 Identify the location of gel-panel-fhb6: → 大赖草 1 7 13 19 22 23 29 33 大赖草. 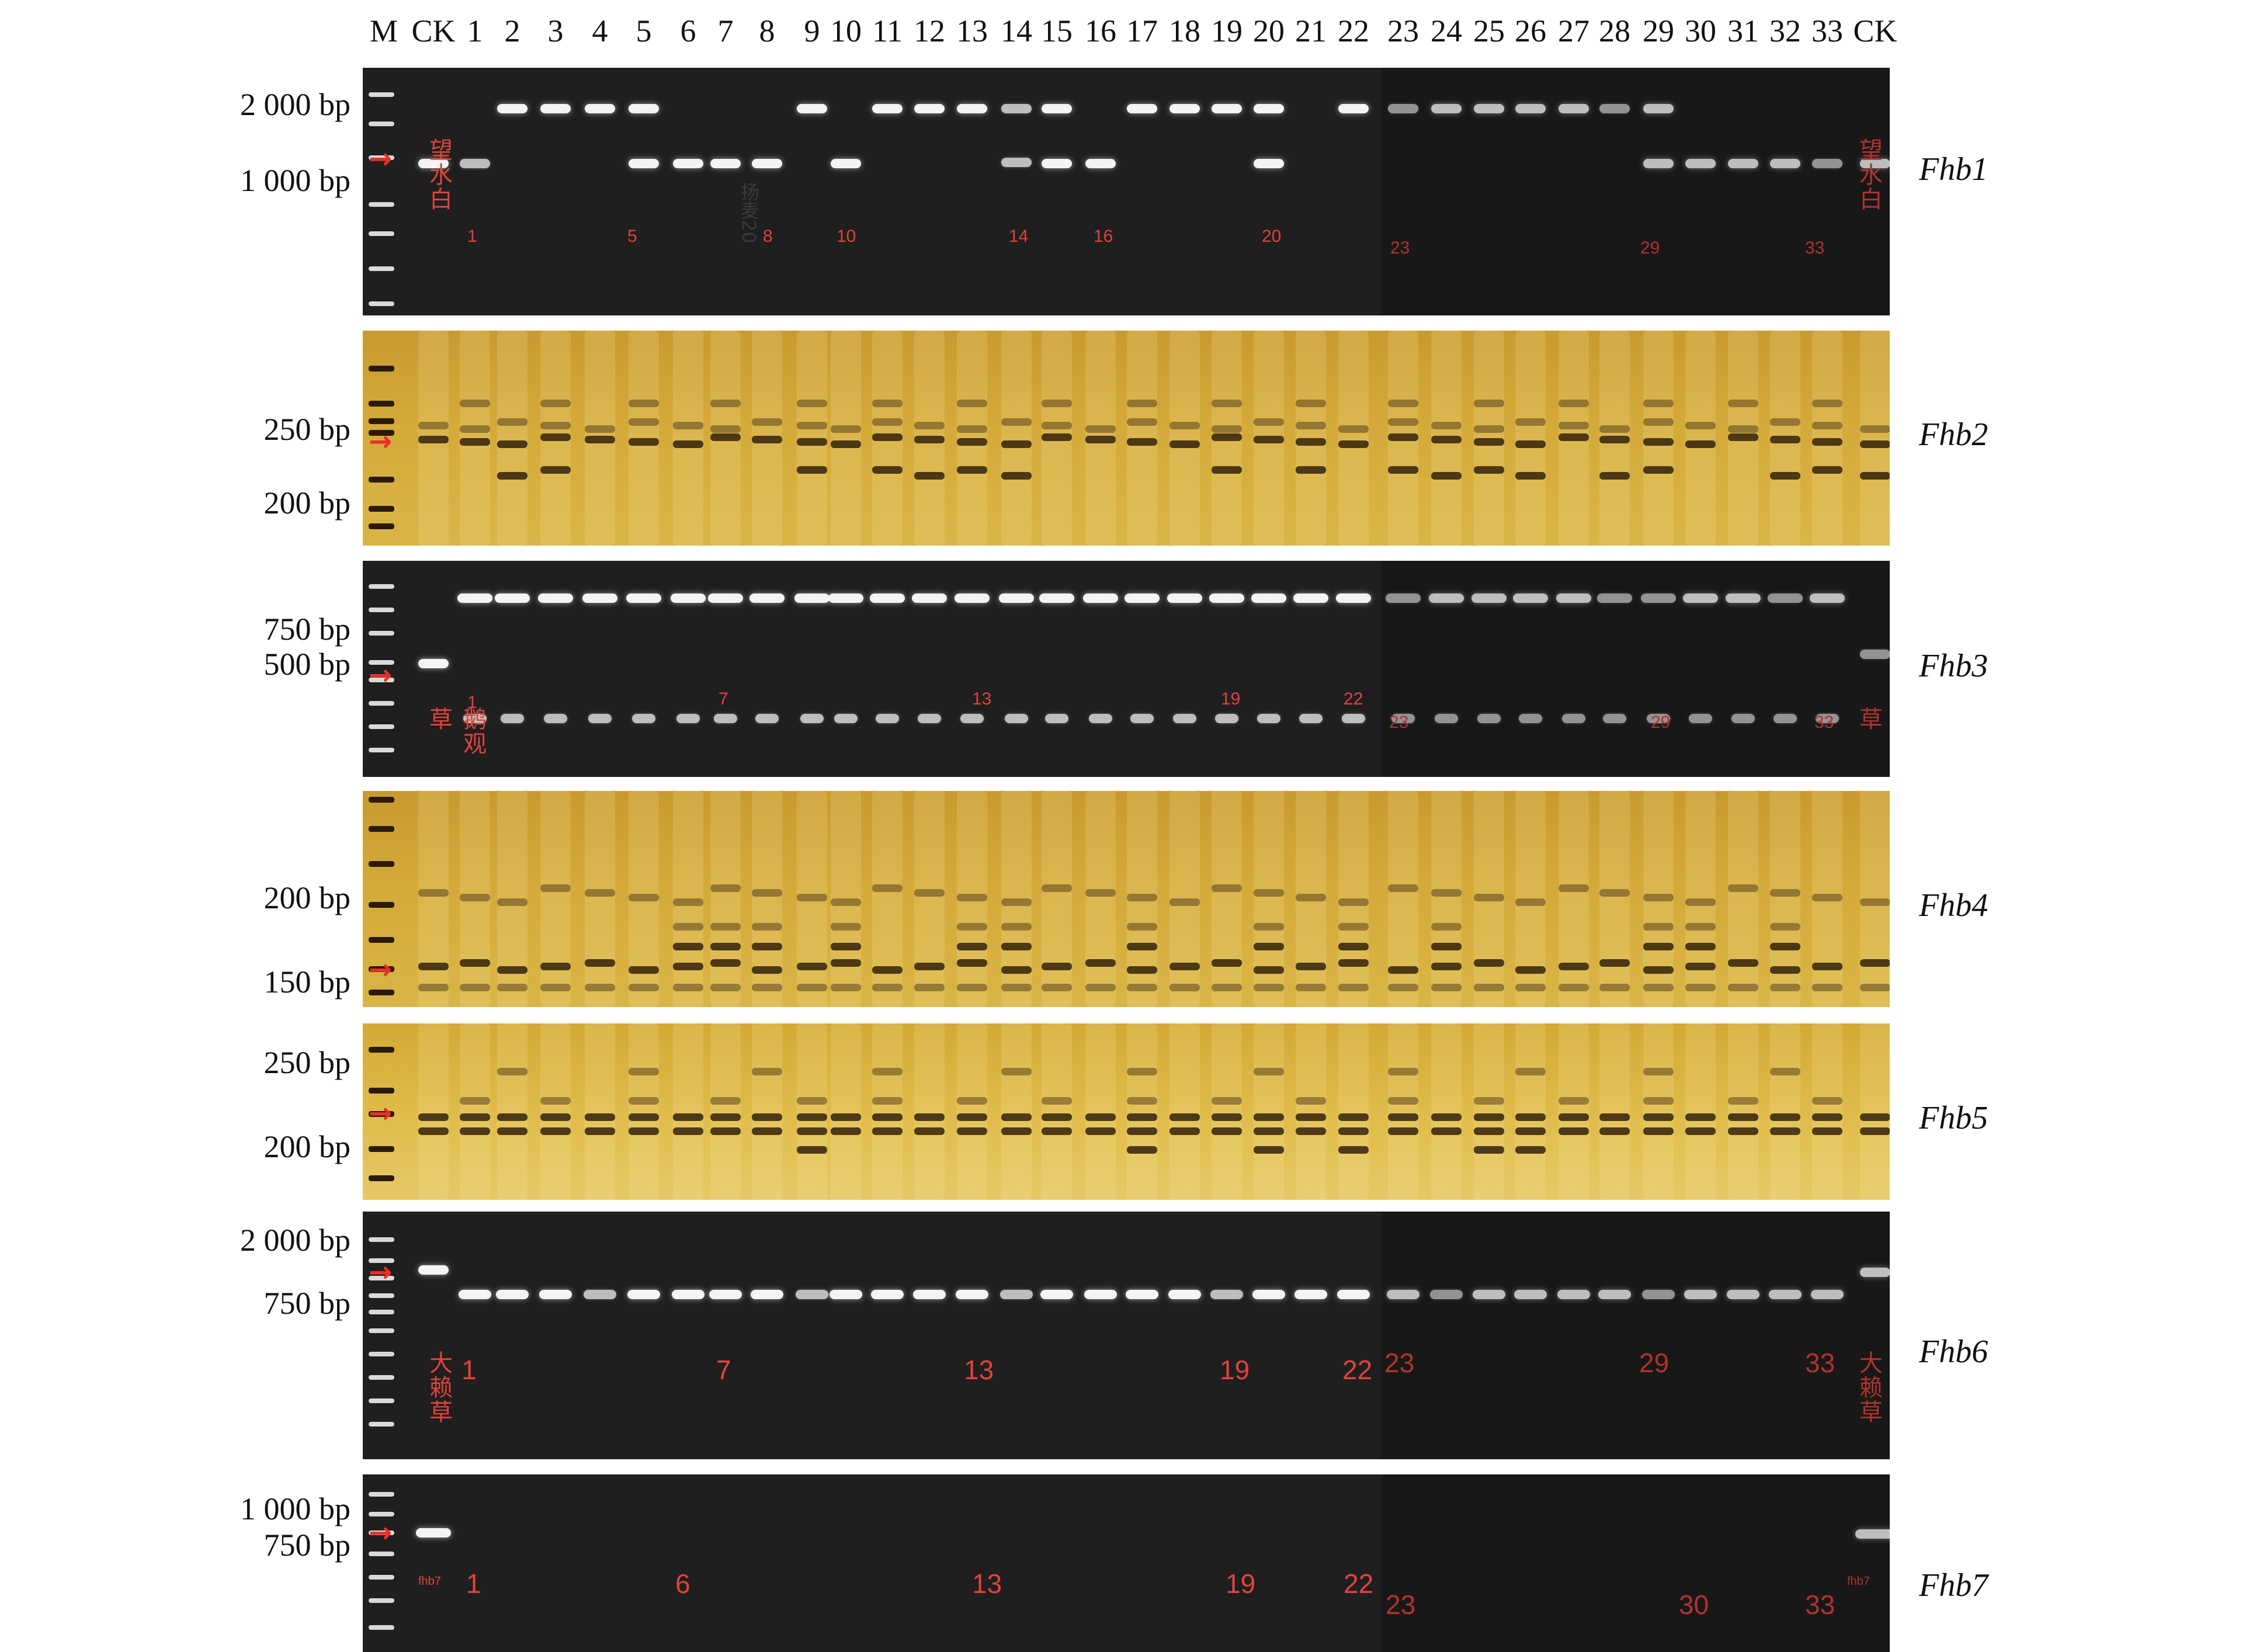
(1127, 1335).